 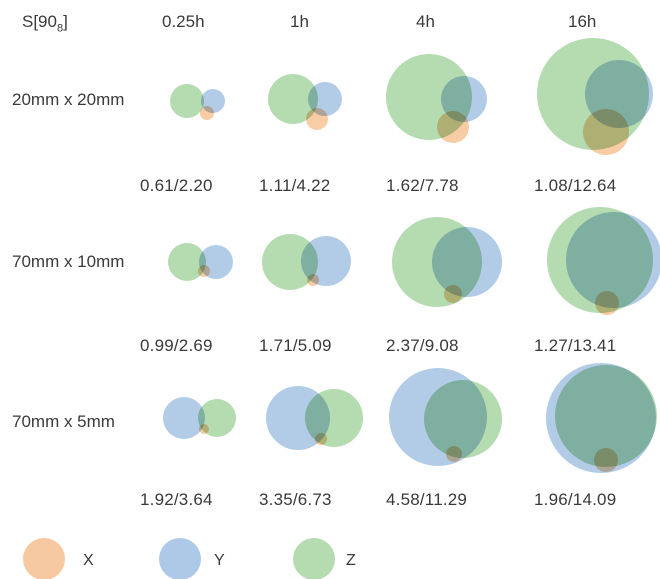 I want to click on venn-r1-c2, so click(x=447, y=262).